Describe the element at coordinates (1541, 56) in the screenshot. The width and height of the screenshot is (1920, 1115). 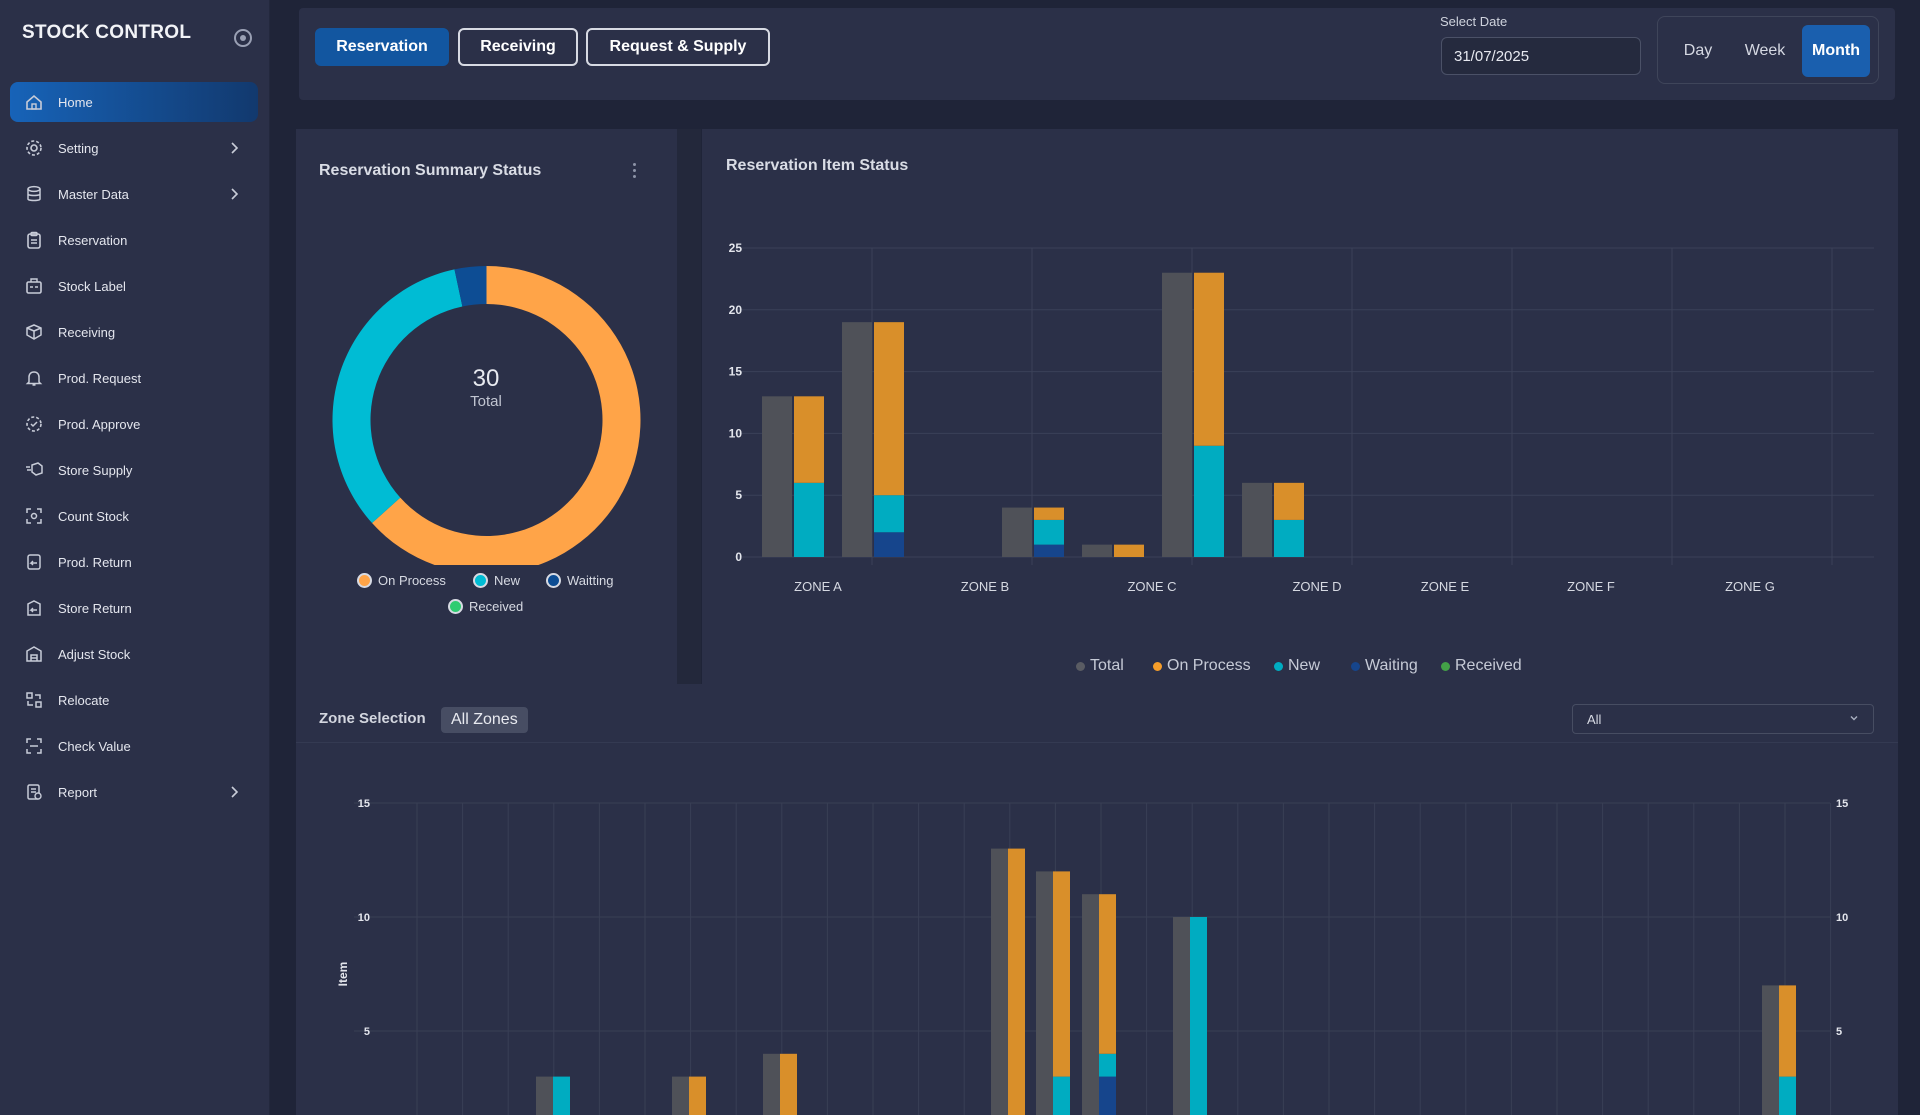
I see `date-field: 31/07/2025` at that location.